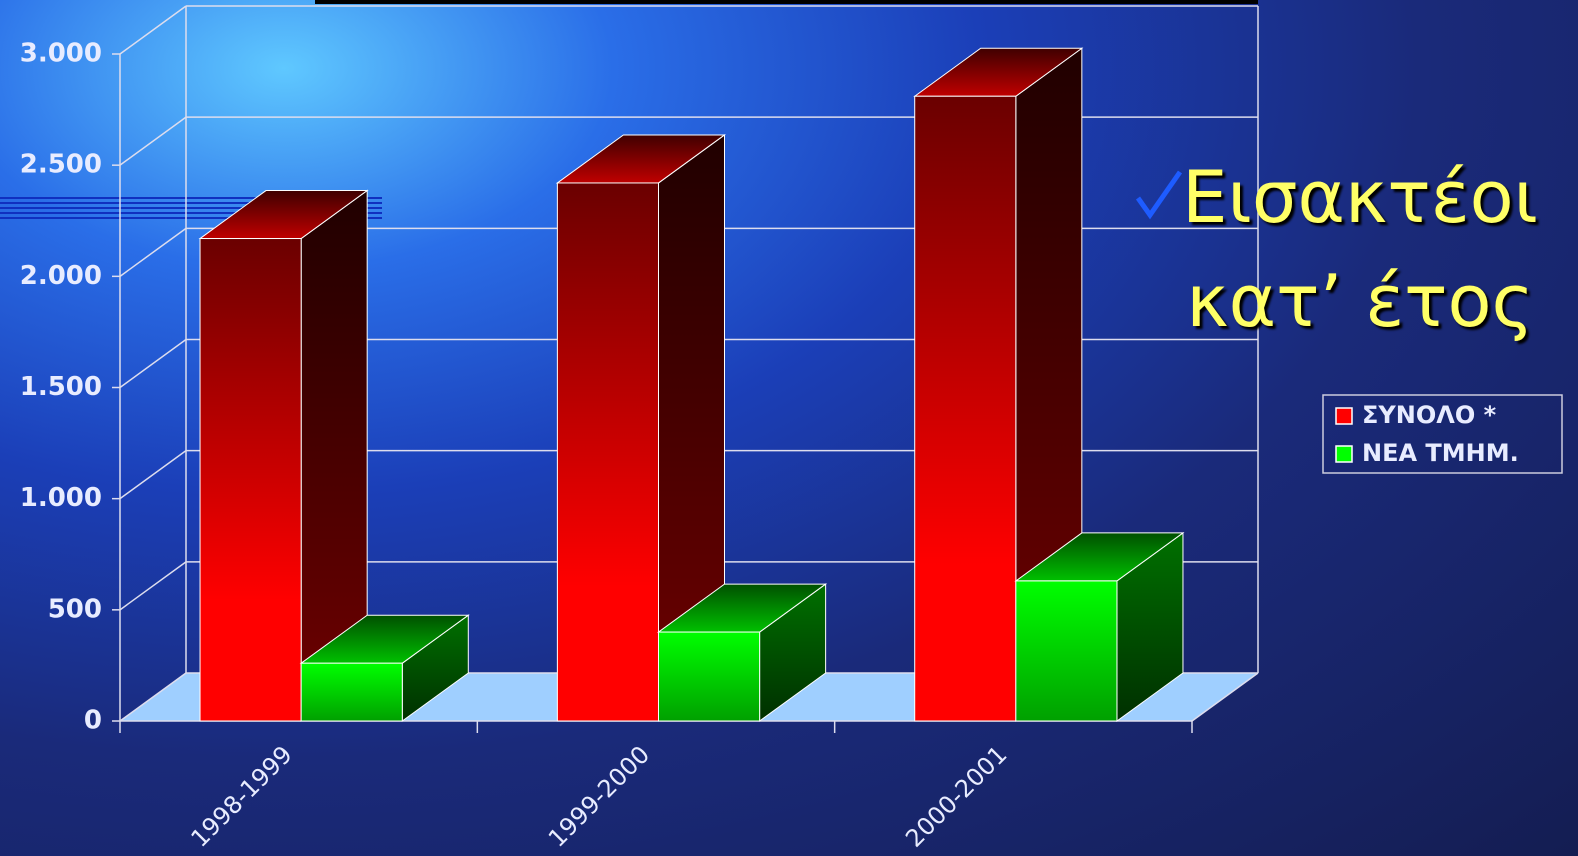 This screenshot has width=1578, height=856. I want to click on y-tick-label: 0, so click(93, 721).